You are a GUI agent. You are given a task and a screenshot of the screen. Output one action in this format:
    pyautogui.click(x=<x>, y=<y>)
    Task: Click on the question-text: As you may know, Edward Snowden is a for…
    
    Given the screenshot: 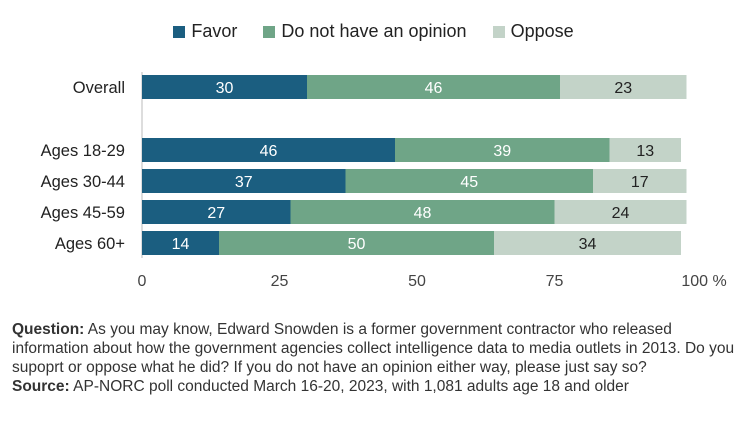 What is the action you would take?
    pyautogui.click(x=373, y=348)
    